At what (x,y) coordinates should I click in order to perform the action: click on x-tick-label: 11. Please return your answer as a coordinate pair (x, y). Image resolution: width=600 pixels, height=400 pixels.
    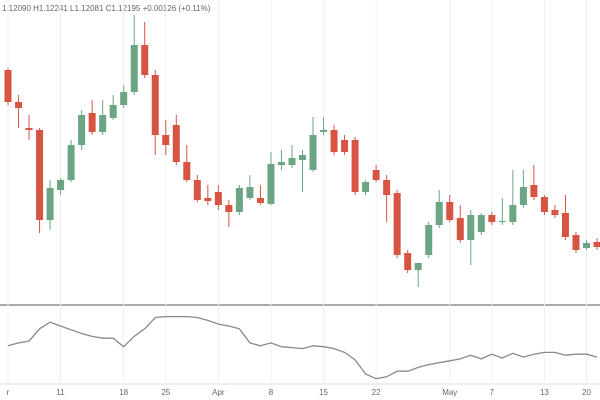
    Looking at the image, I should click on (60, 392).